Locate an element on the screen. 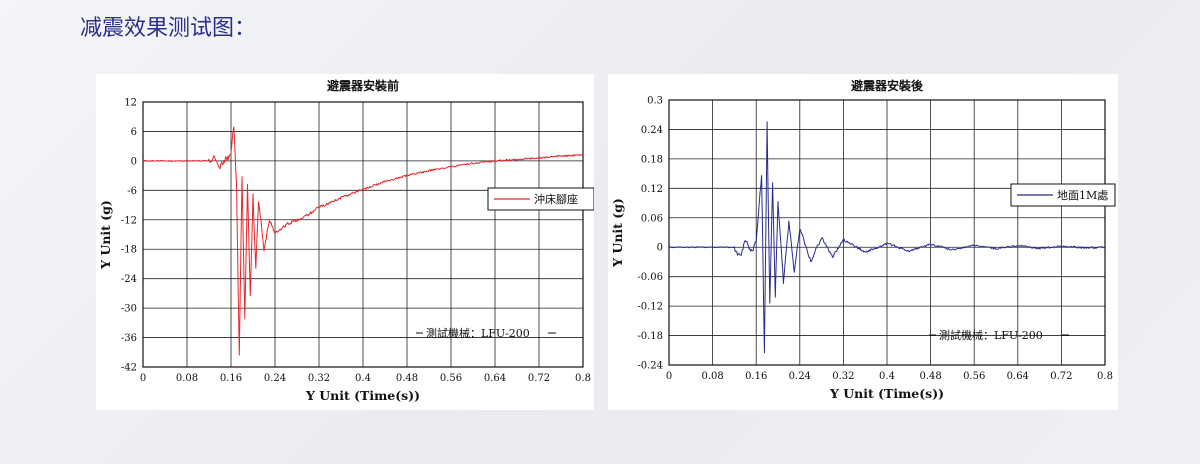  y-tick-label: 6 is located at coordinates (134, 132).